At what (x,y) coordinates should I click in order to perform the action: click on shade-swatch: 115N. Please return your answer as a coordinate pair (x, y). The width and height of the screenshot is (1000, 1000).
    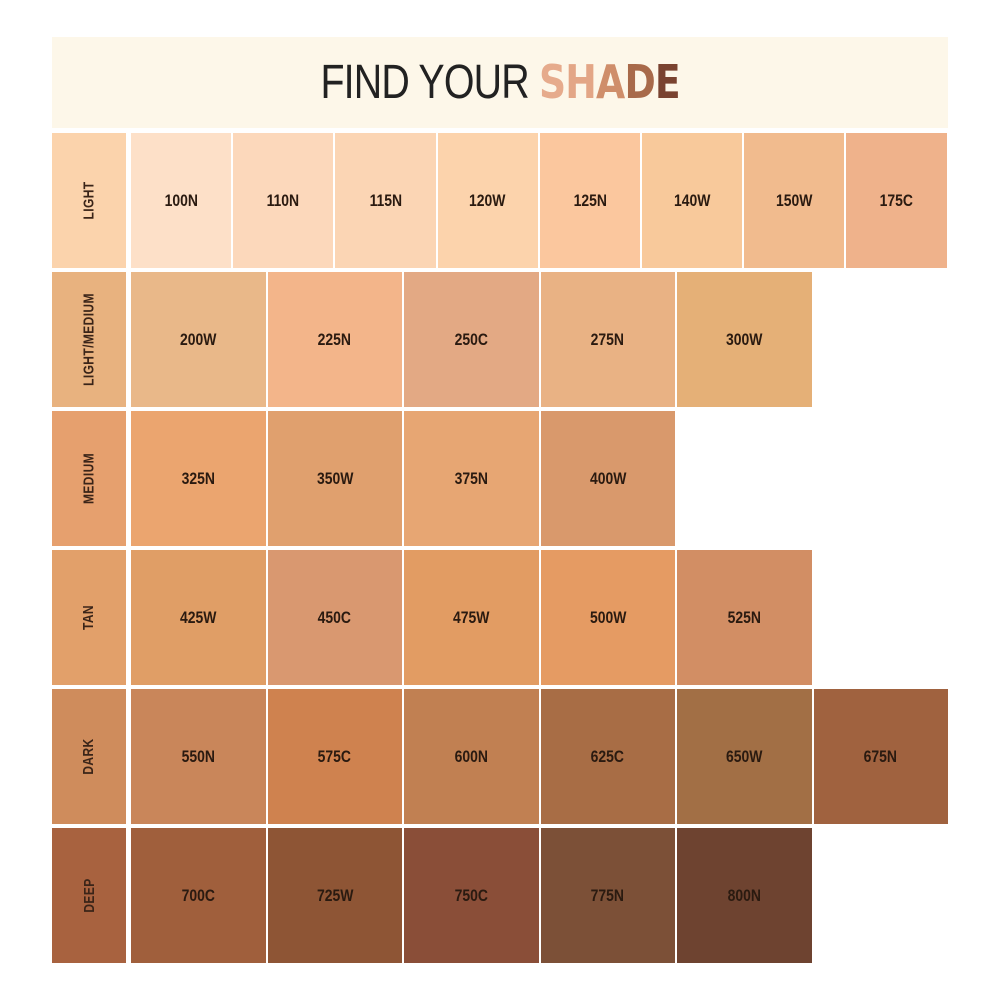
    Looking at the image, I should click on (385, 200).